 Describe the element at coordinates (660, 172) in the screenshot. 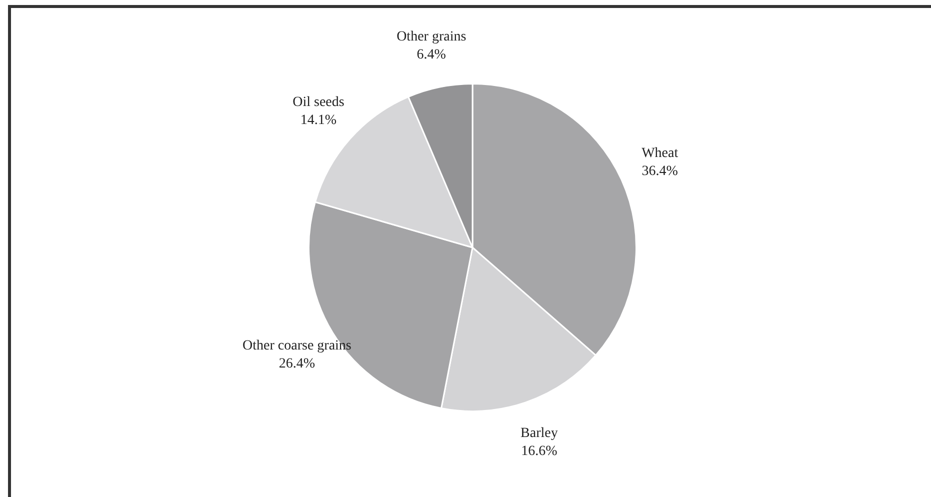

I see `data-label: 36.4%` at that location.